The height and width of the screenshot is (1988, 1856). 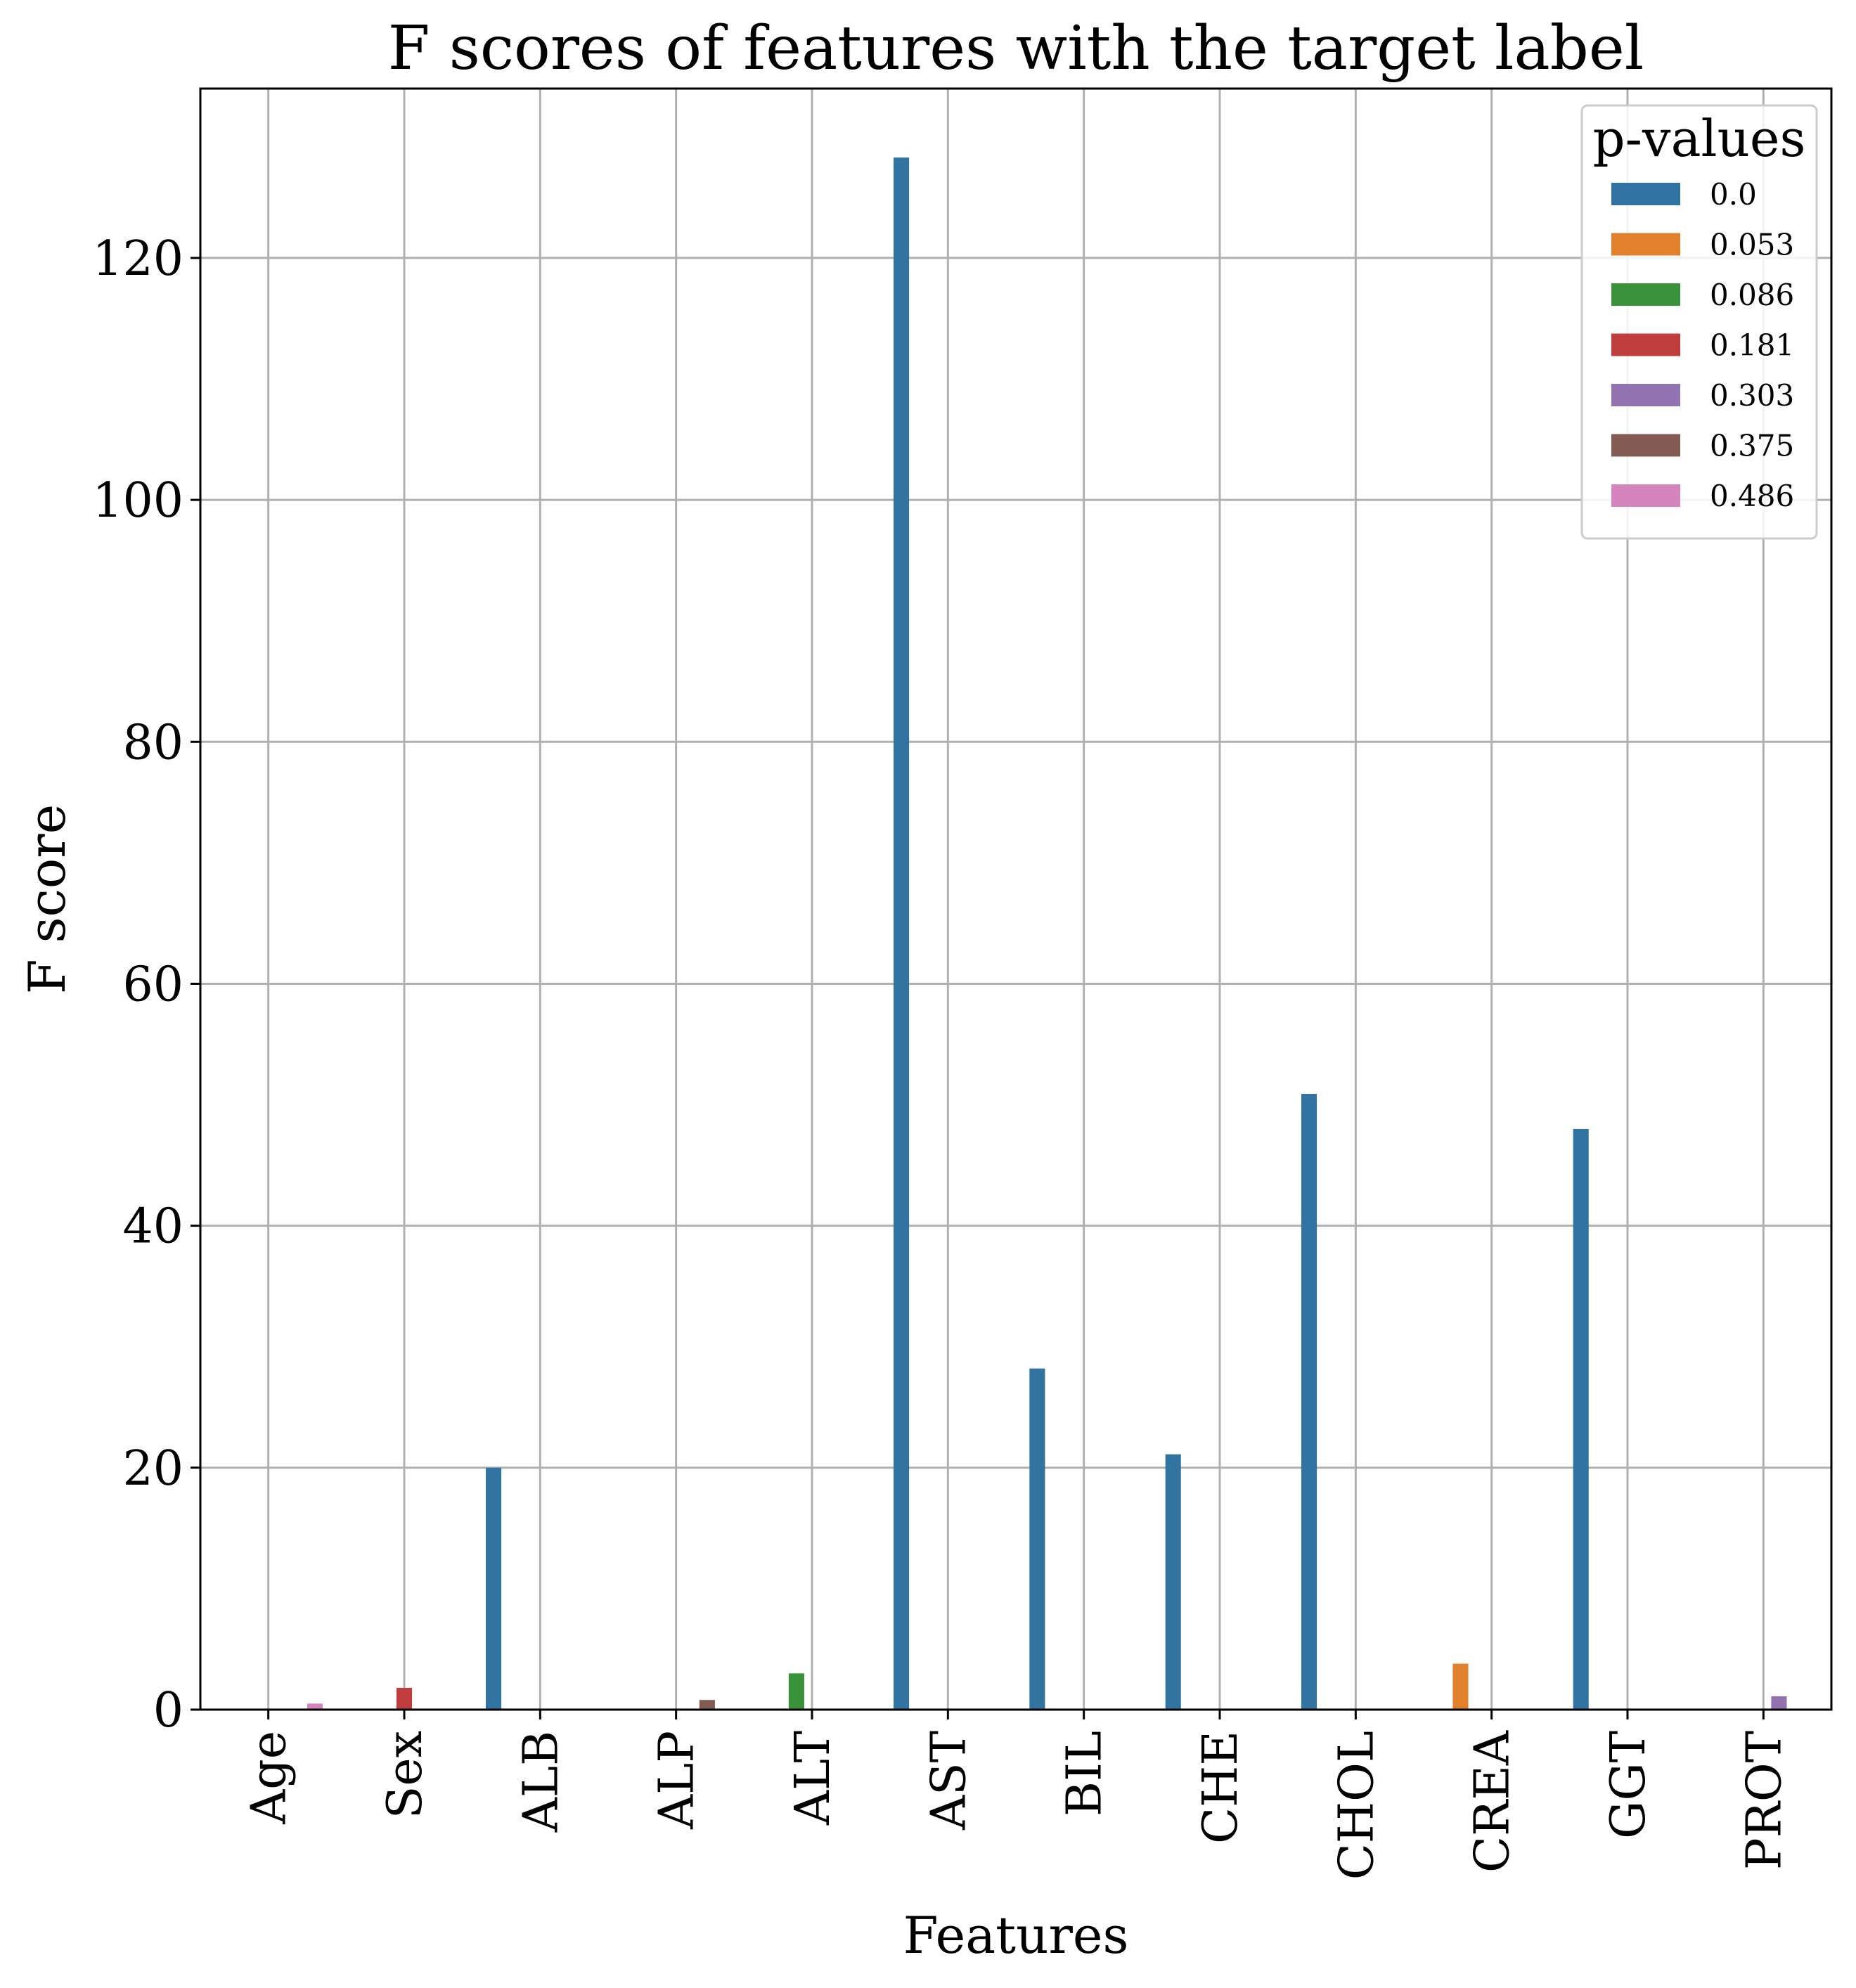 What do you see at coordinates (315, 1706) in the screenshot?
I see `bar-age` at bounding box center [315, 1706].